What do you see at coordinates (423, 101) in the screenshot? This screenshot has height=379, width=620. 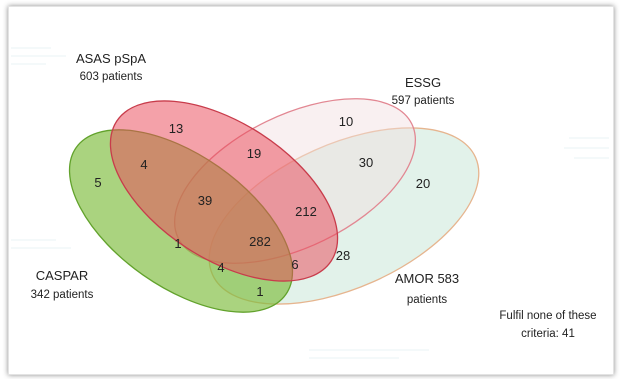 I see `set-label-essg-count: 597 patients` at bounding box center [423, 101].